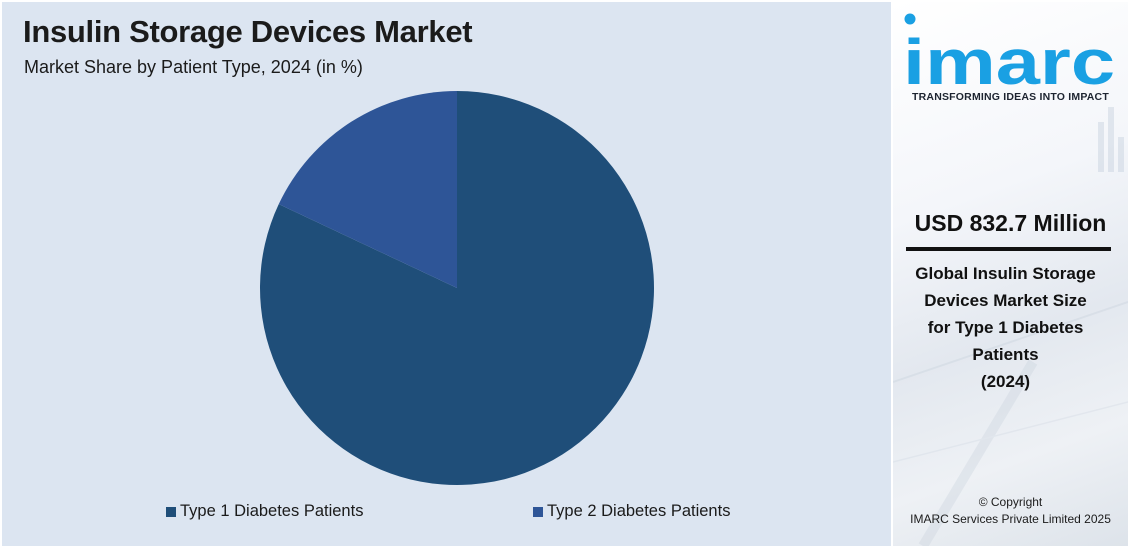 This screenshot has height=550, width=1130. I want to click on copyright-line: IMARC Services Private Limited 2025, so click(1010, 519).